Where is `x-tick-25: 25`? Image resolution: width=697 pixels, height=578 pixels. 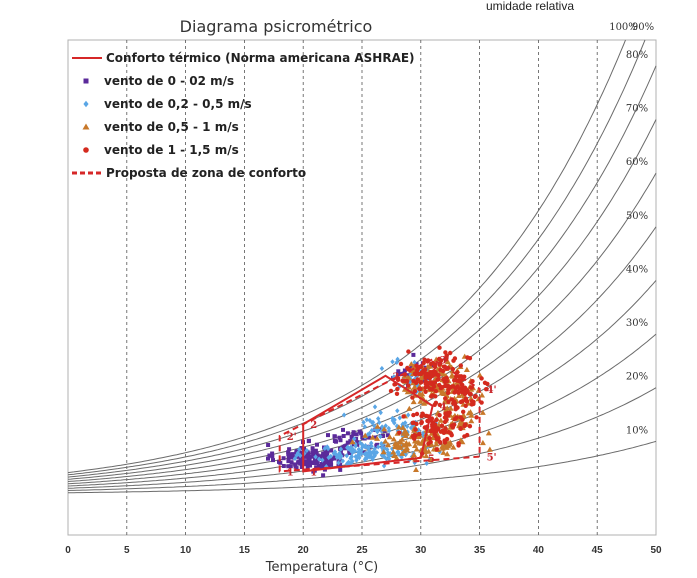 x-tick-25: 25 is located at coordinates (362, 550).